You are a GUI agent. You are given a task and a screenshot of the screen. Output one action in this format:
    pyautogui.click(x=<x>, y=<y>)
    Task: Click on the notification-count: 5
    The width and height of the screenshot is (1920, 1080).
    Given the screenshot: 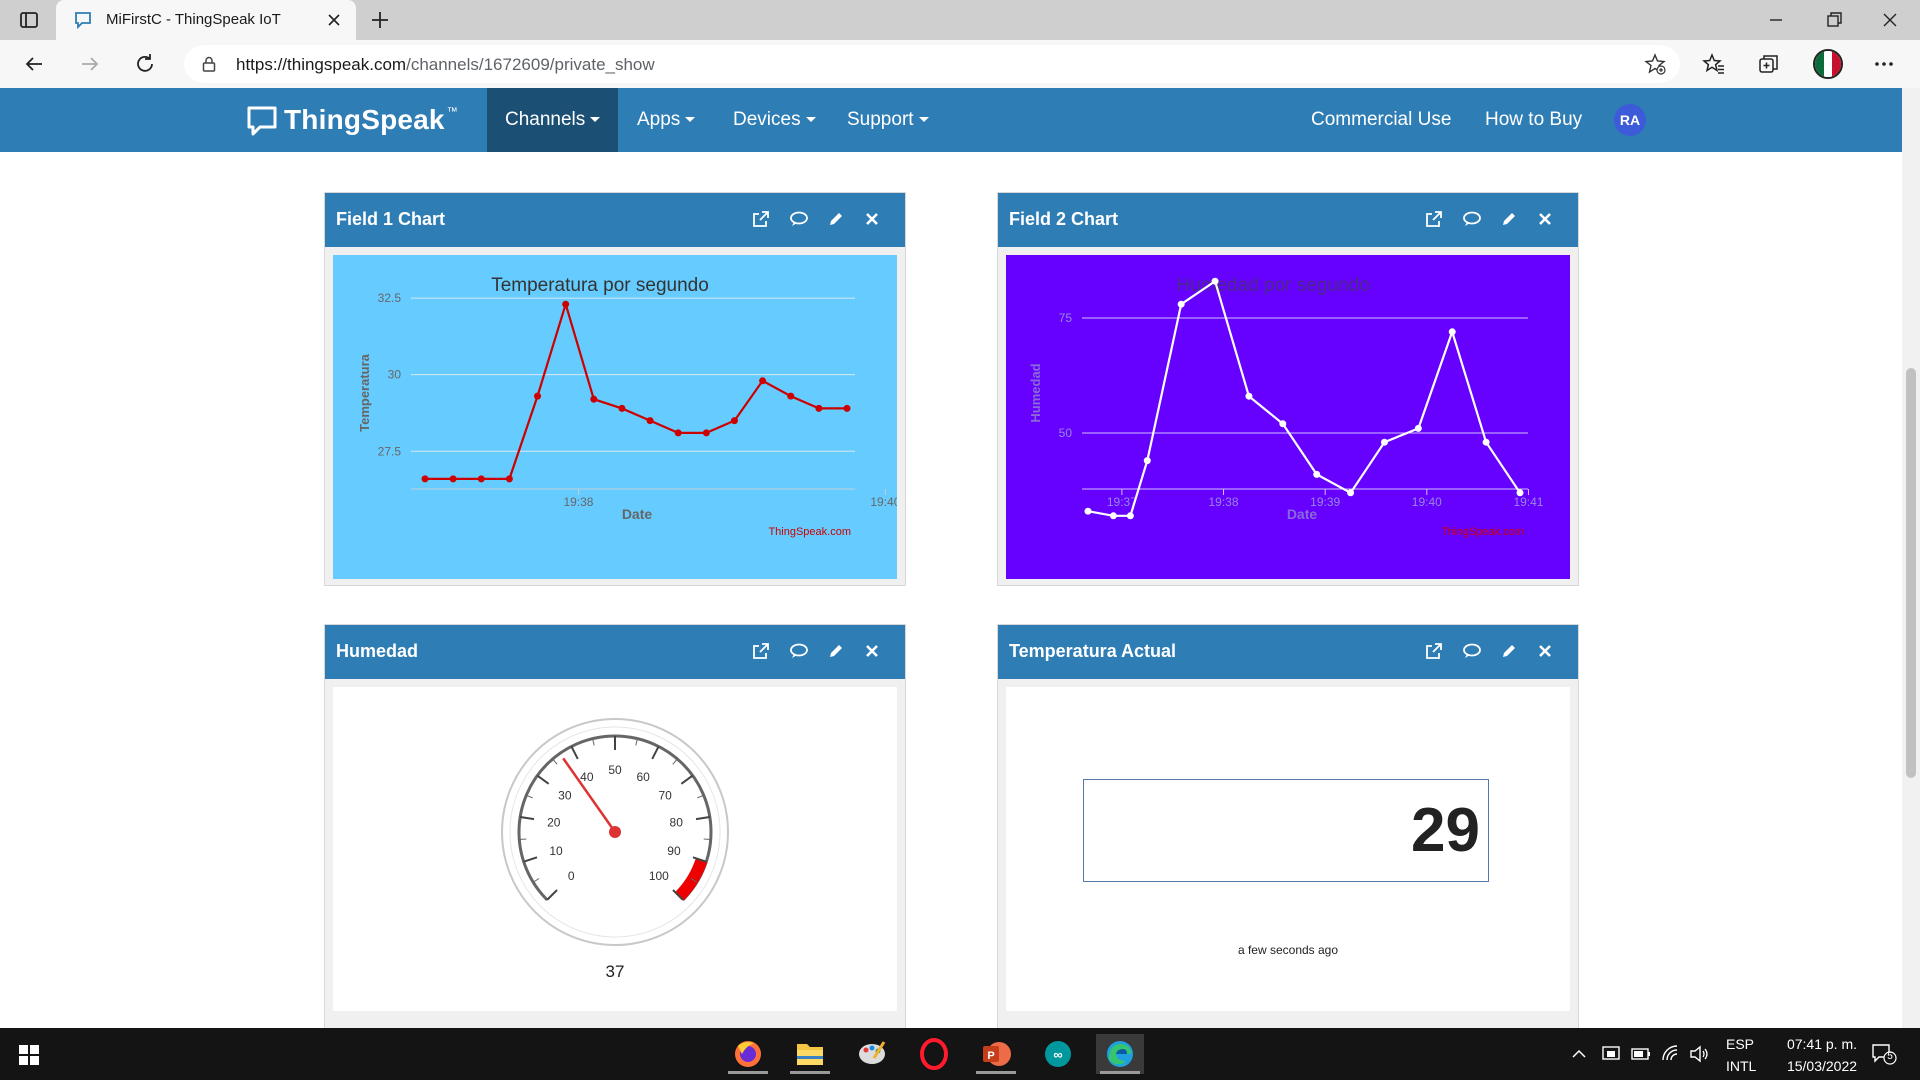 What is the action you would take?
    pyautogui.click(x=1890, y=1056)
    